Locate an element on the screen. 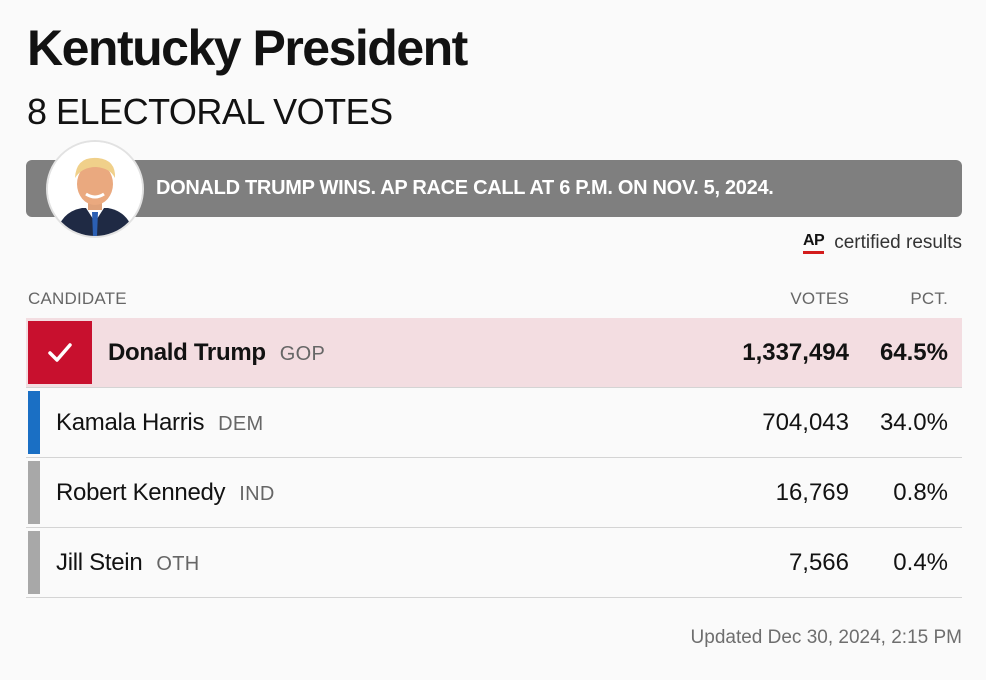 This screenshot has height=680, width=986. certified-results: AP certified results is located at coordinates (882, 243).